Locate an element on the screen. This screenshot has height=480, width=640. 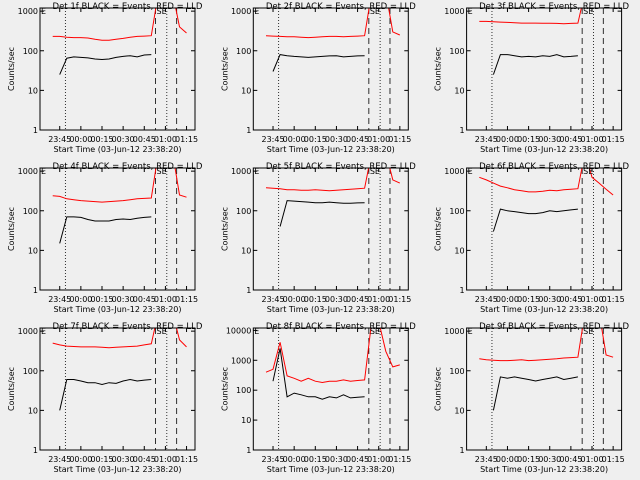
chart-title: Det 3f BLACK = Events, RED = LLD is located at coordinates (554, 7).